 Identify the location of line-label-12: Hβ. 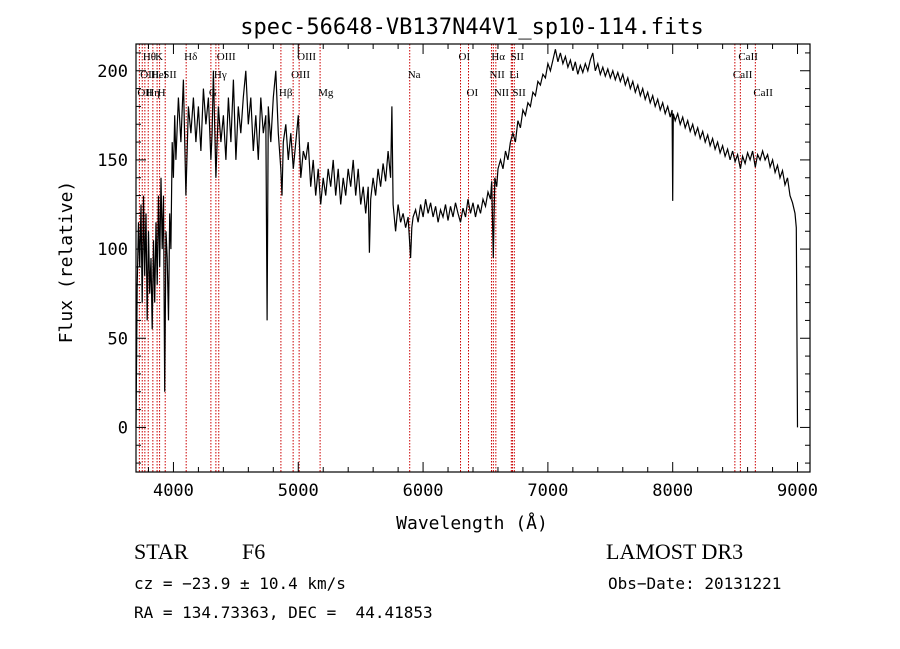
(286, 93).